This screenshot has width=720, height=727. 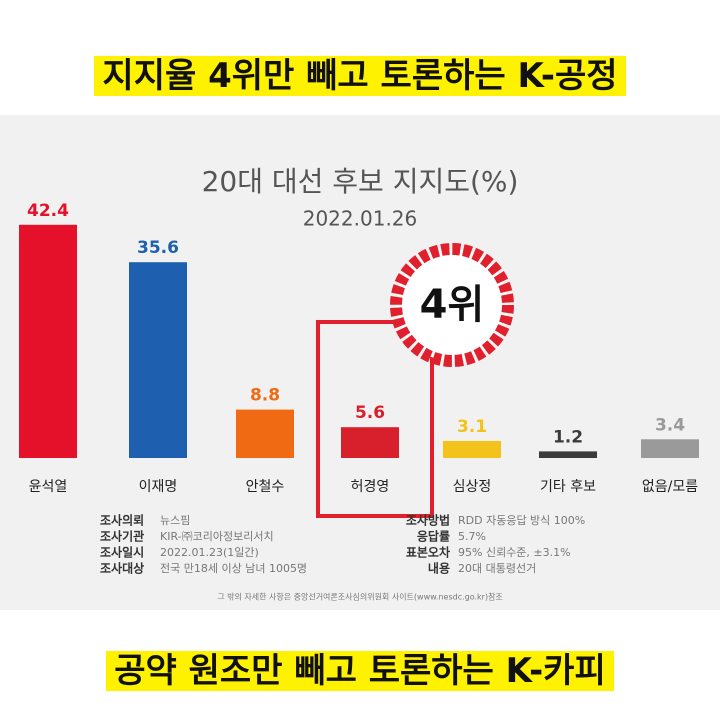 I want to click on category-label: 기타 후보, so click(x=568, y=487).